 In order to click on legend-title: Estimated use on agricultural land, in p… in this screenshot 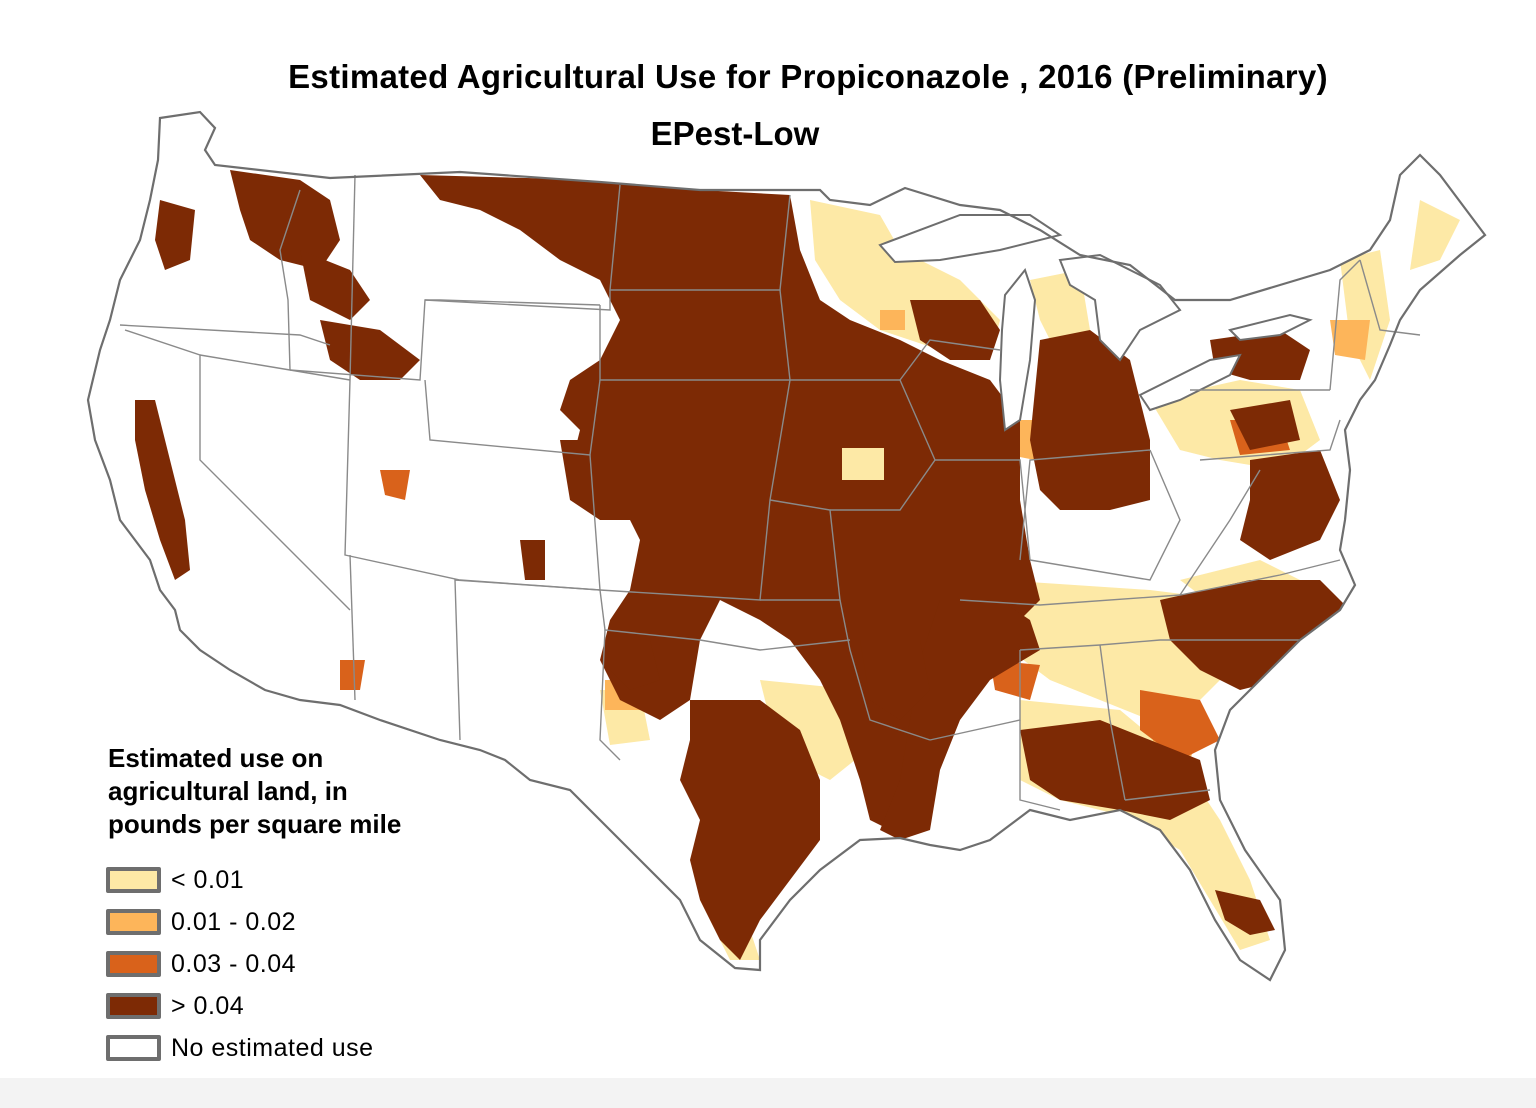, I will do `click(255, 791)`.